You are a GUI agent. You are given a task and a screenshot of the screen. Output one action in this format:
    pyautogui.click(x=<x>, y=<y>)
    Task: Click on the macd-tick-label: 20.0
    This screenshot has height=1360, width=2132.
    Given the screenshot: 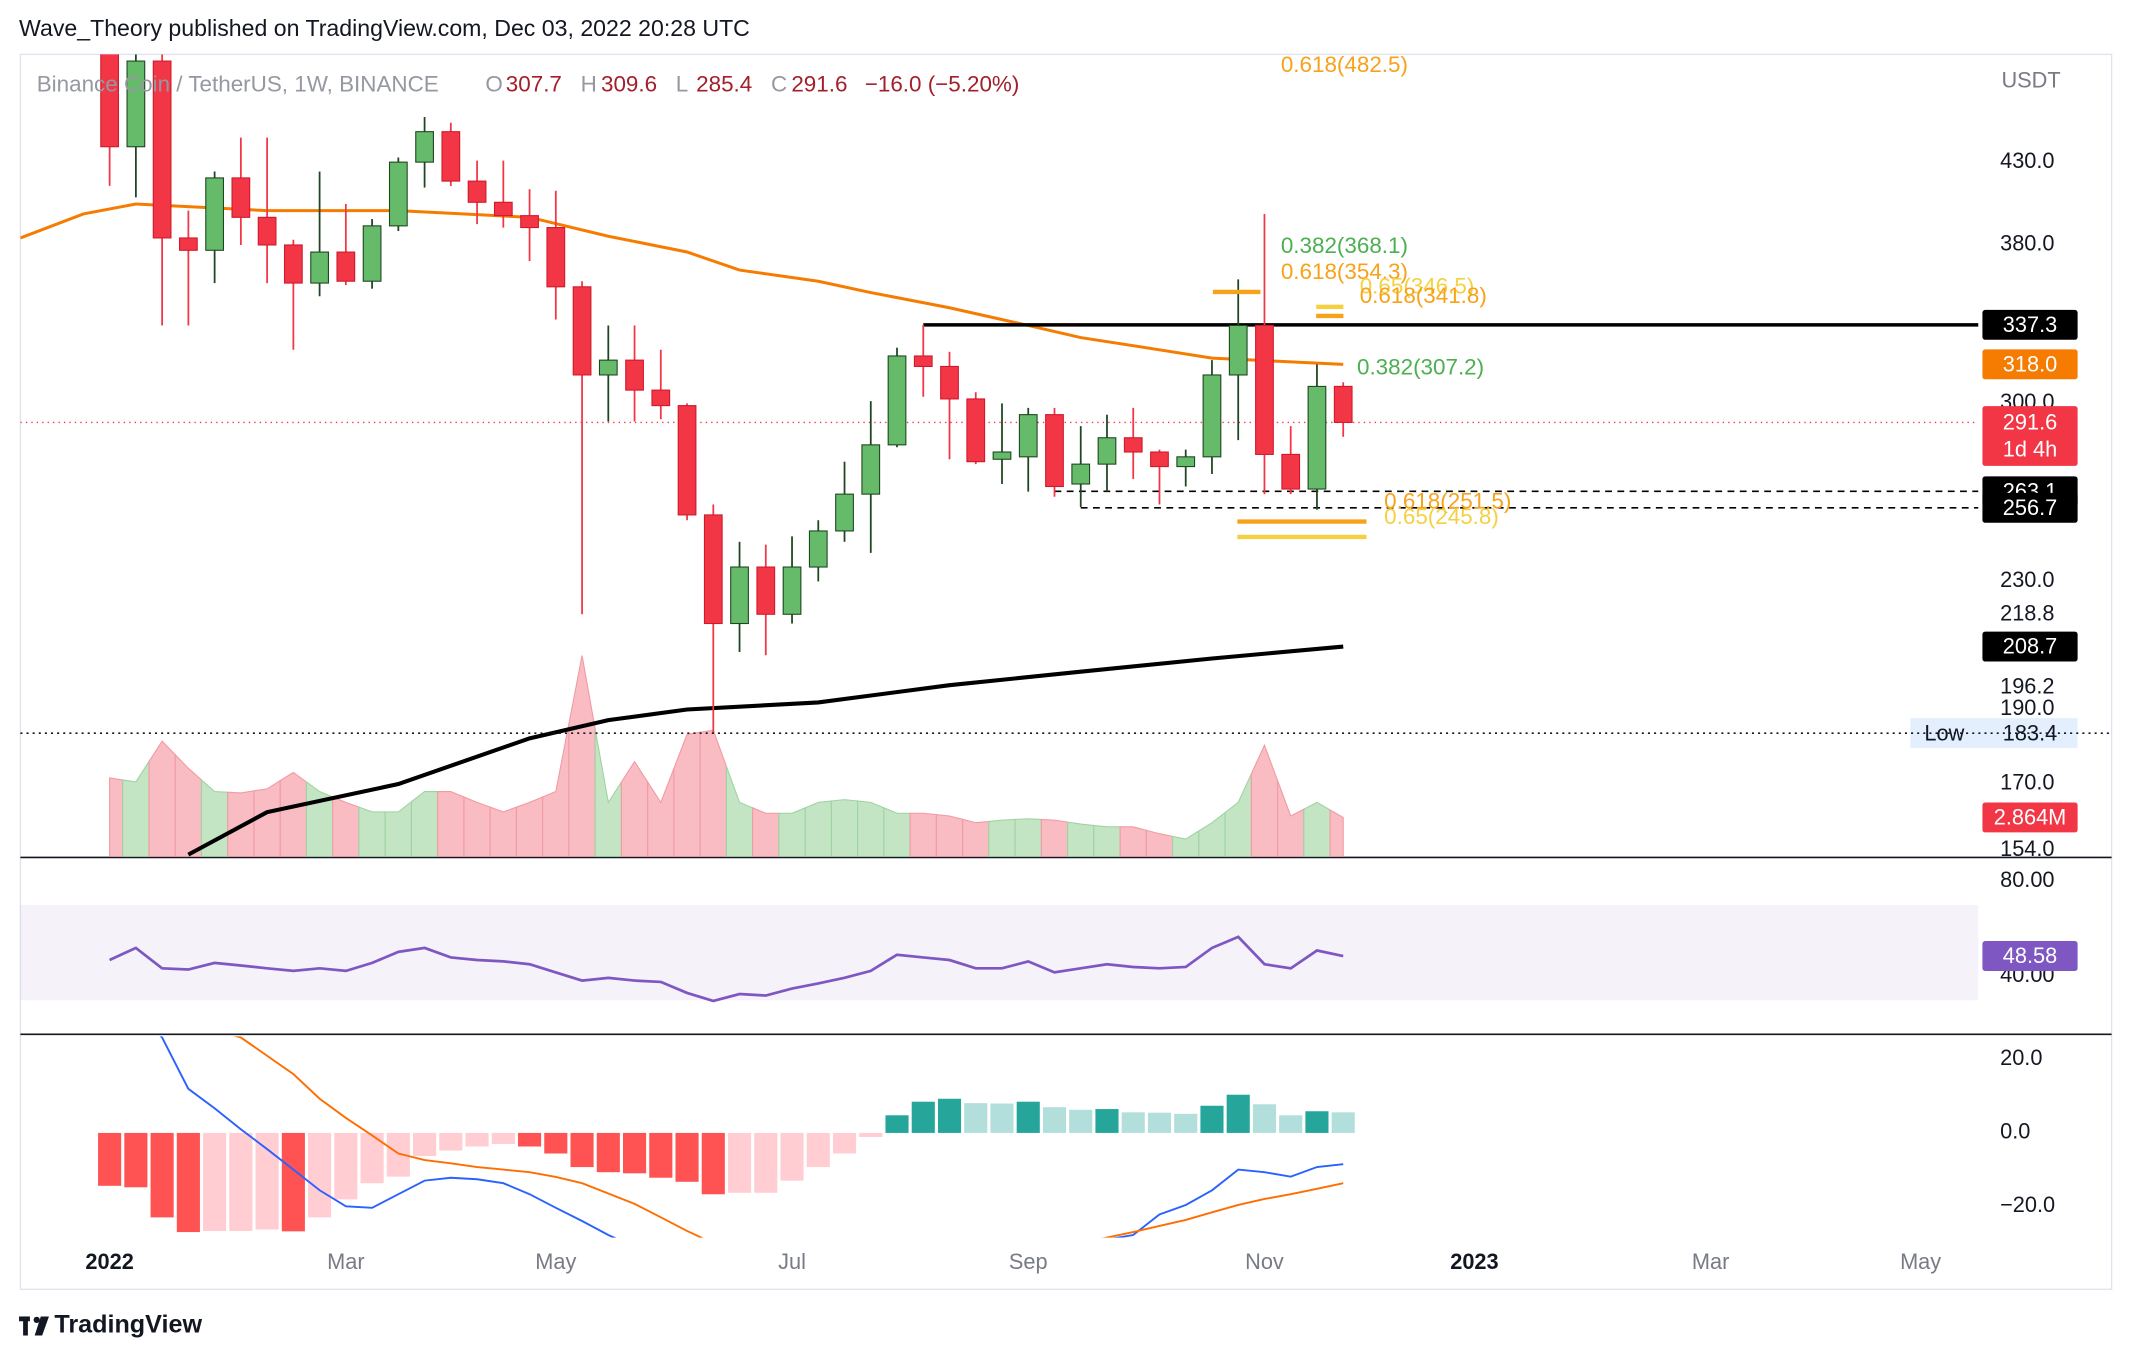 What is the action you would take?
    pyautogui.click(x=2021, y=1057)
    